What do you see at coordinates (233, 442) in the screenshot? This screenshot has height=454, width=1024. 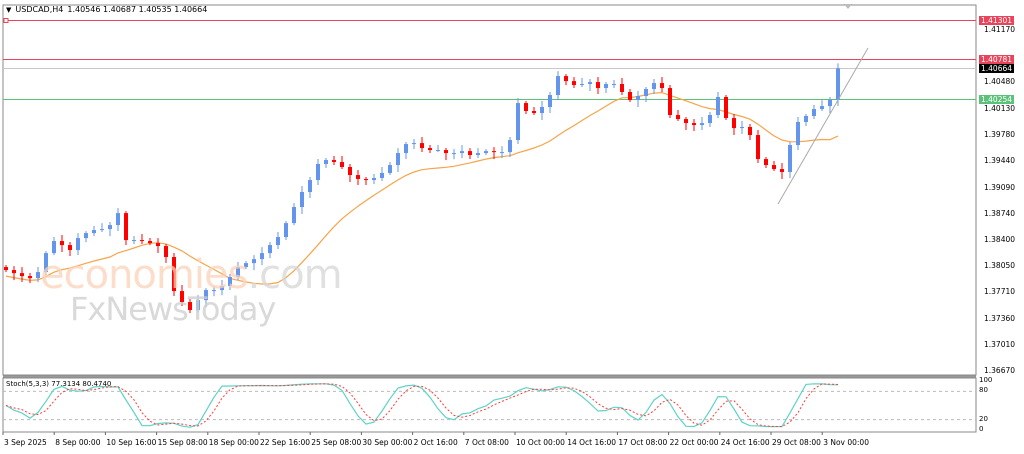 I see `time-tick-label: 18 Sep 00:00` at bounding box center [233, 442].